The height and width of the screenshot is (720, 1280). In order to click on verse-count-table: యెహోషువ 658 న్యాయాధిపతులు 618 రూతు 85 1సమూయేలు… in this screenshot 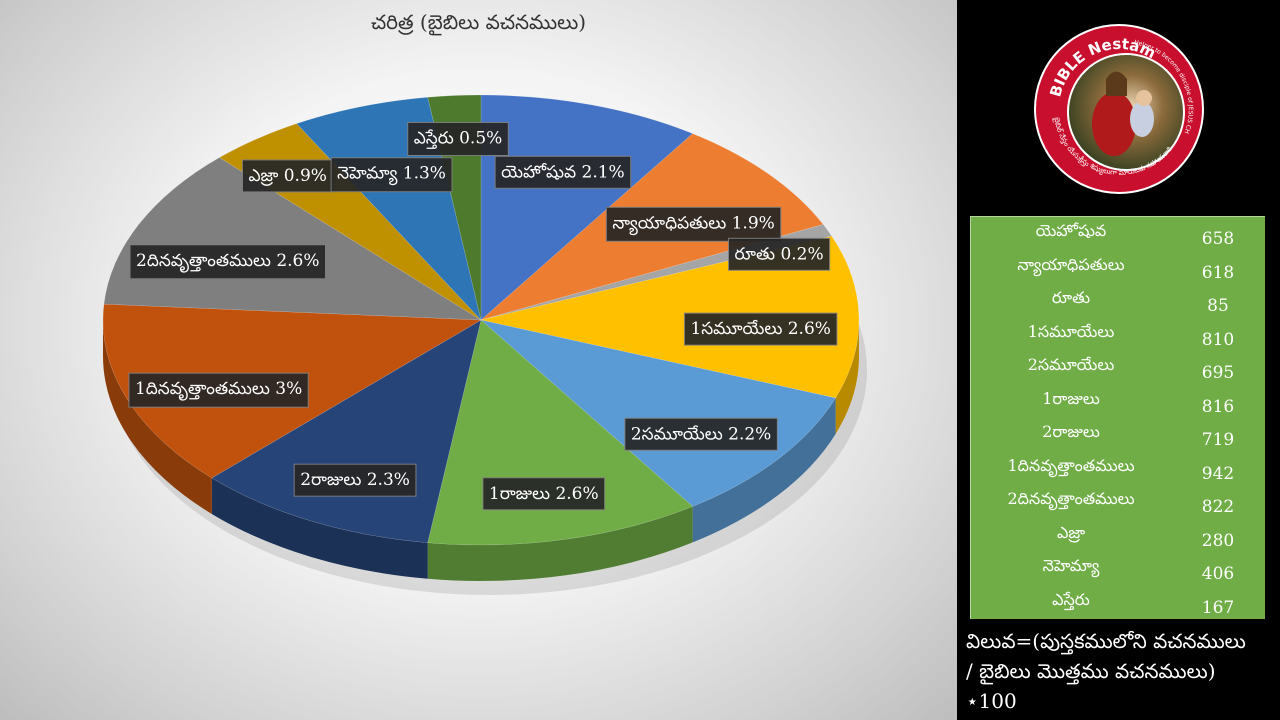, I will do `click(1117, 417)`.